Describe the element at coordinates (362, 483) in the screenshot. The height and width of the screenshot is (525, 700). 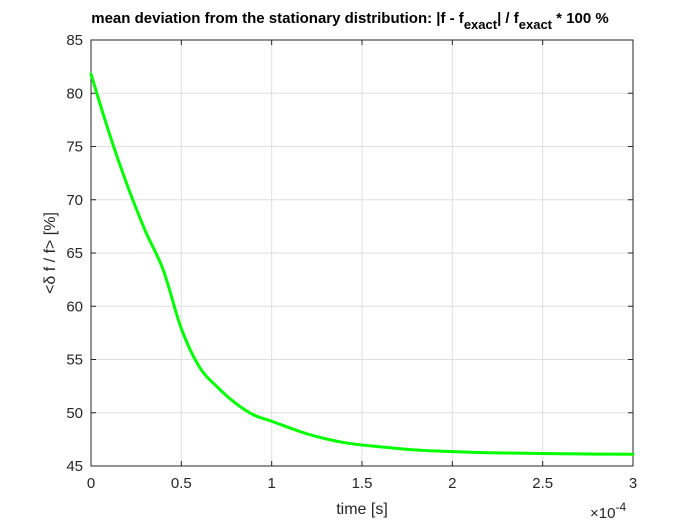
I see `x-tick-label: 1.5` at that location.